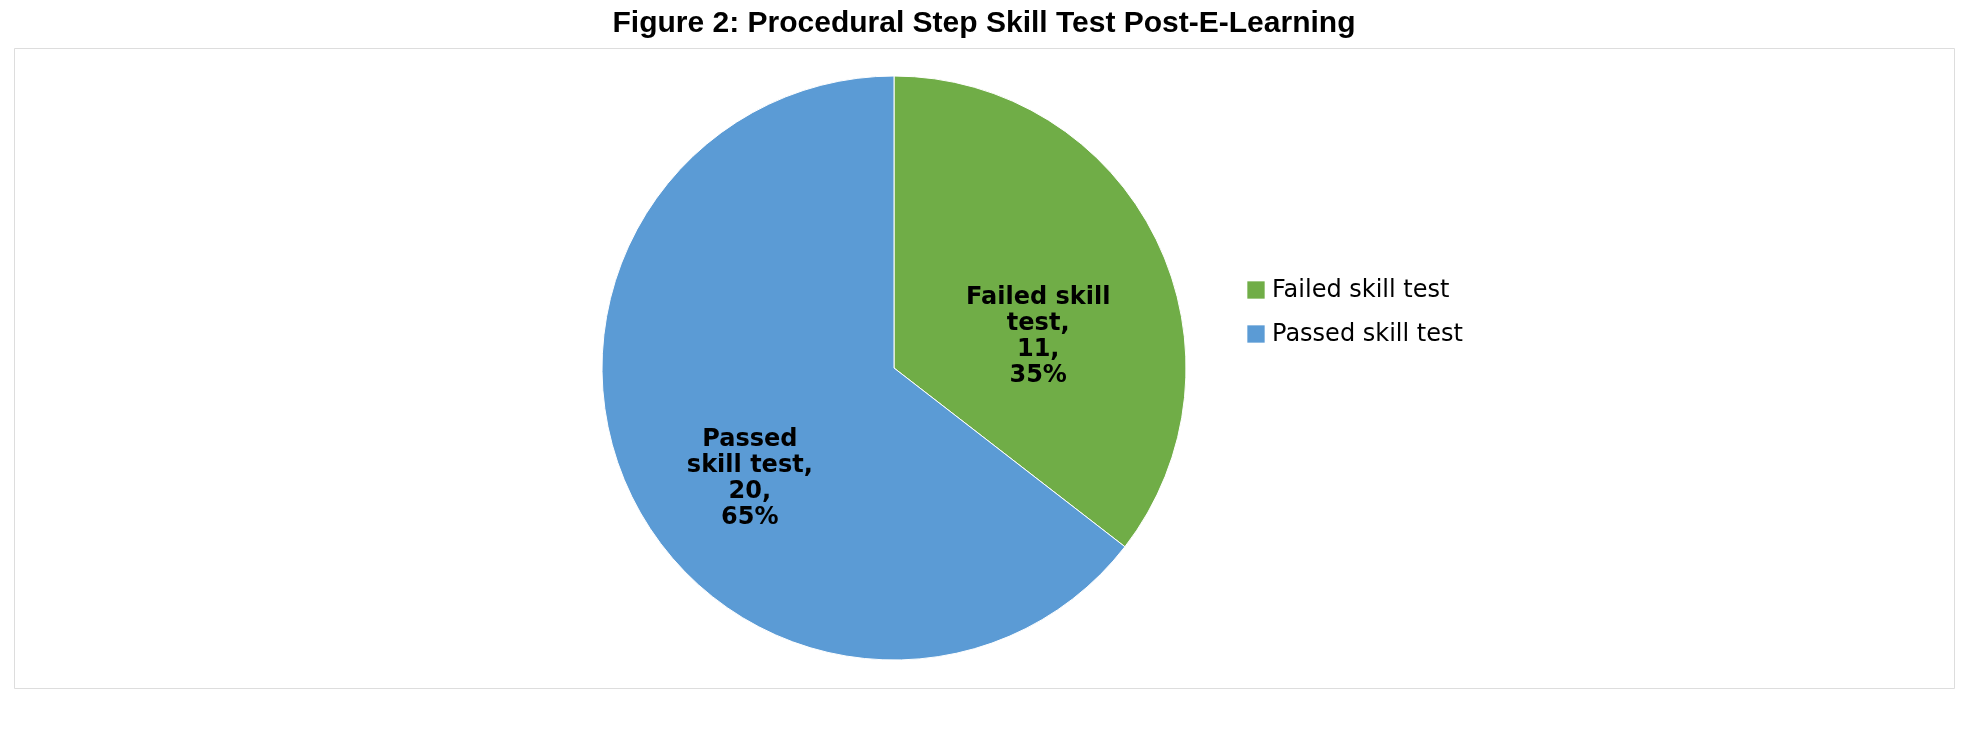  Describe the element at coordinates (1038, 335) in the screenshot. I see `data-label: Failed skill test, 11, 35%` at that location.